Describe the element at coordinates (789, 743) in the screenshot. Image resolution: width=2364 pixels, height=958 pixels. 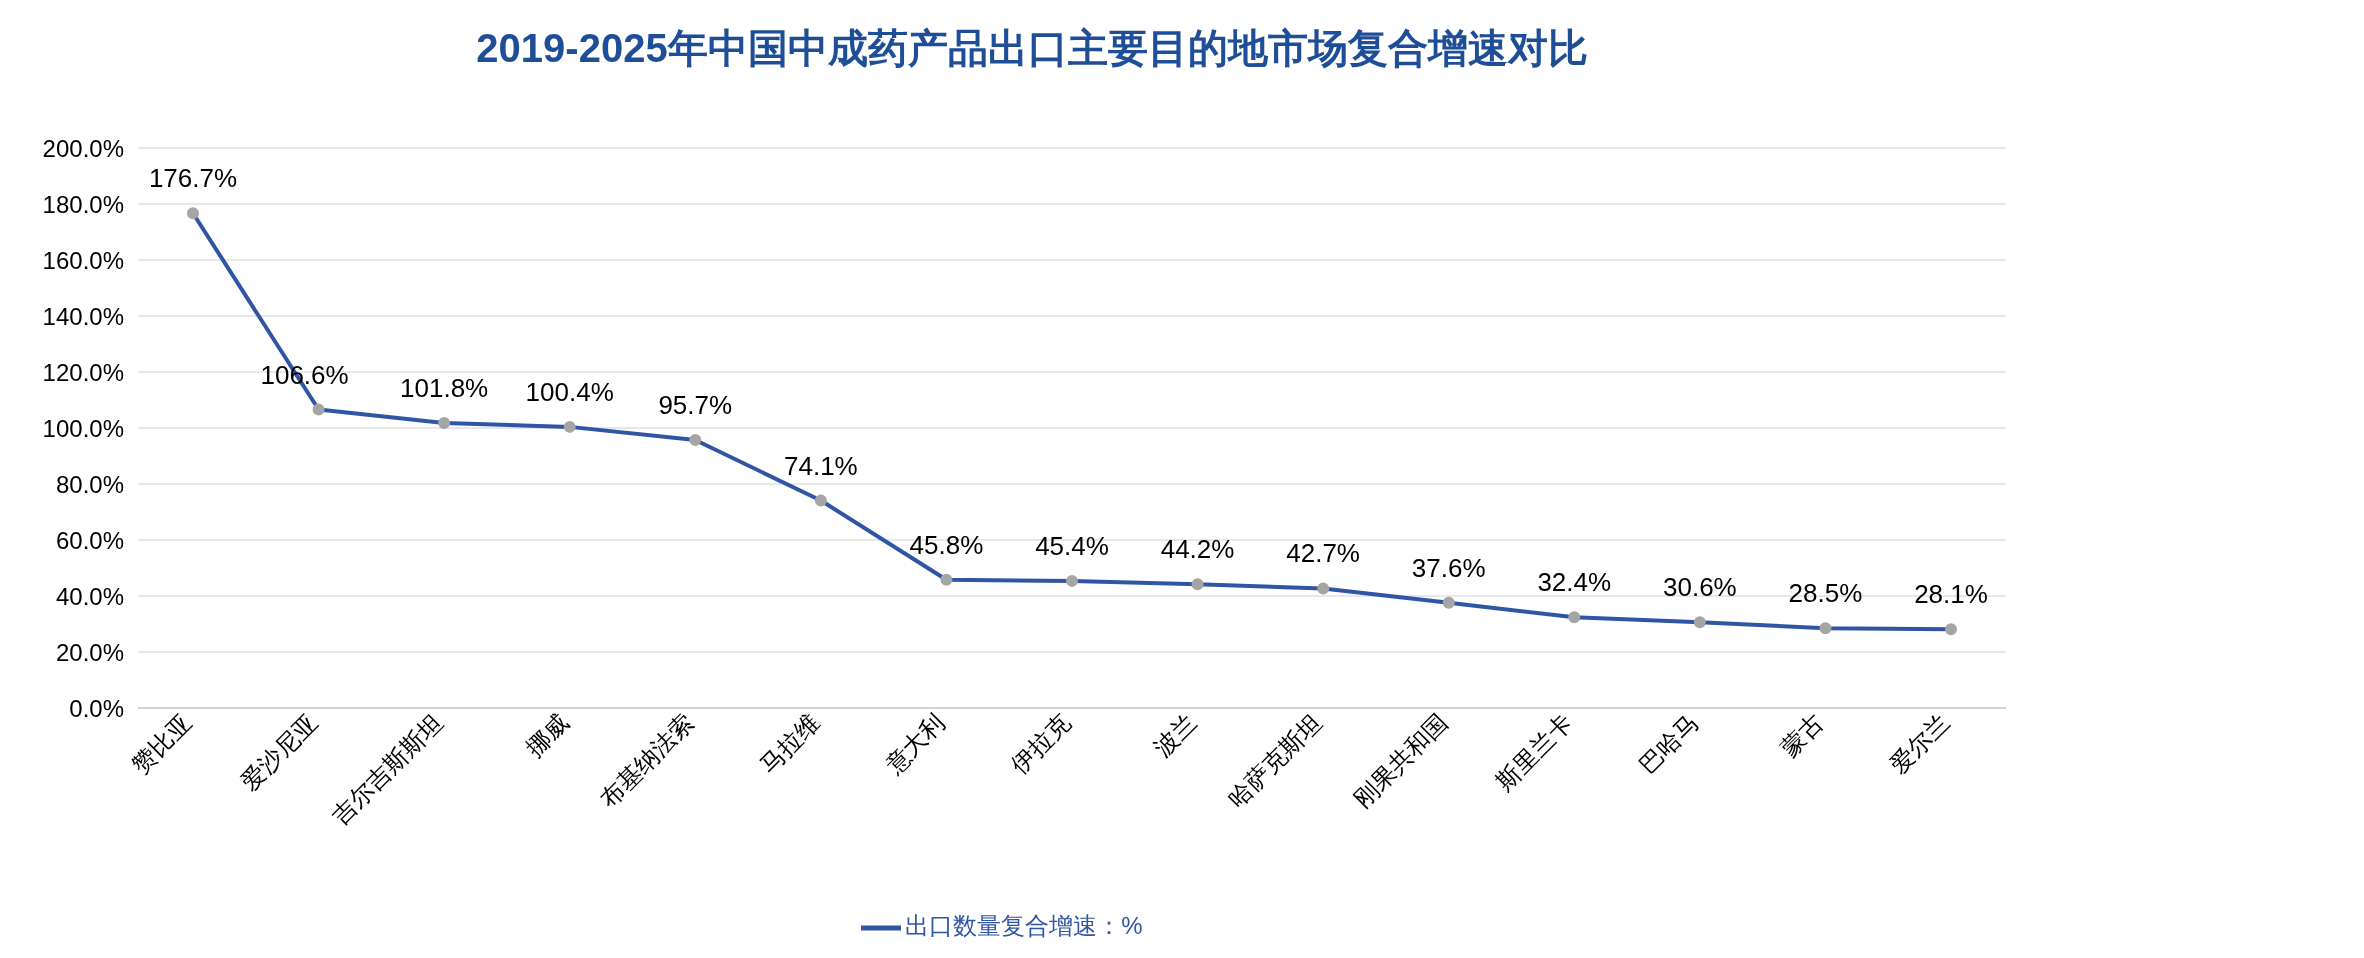
I see `x-tick-label: 马拉维` at that location.